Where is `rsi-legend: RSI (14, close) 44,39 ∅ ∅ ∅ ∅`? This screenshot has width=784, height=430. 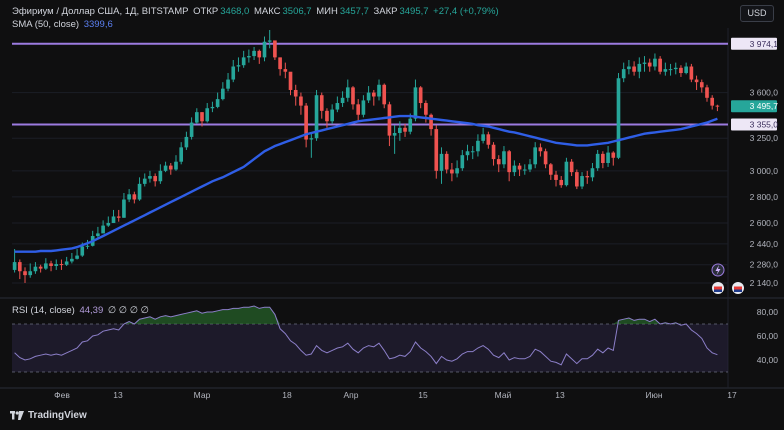 rsi-legend: RSI (14, close) 44,39 ∅ ∅ ∅ ∅ is located at coordinates (81, 310).